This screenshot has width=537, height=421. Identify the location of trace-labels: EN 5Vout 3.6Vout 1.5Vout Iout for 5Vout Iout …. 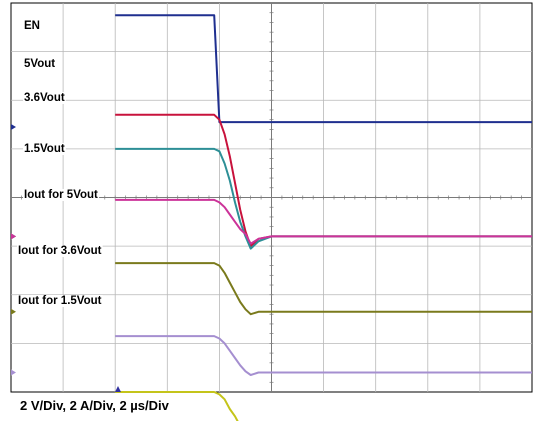
(60, 163).